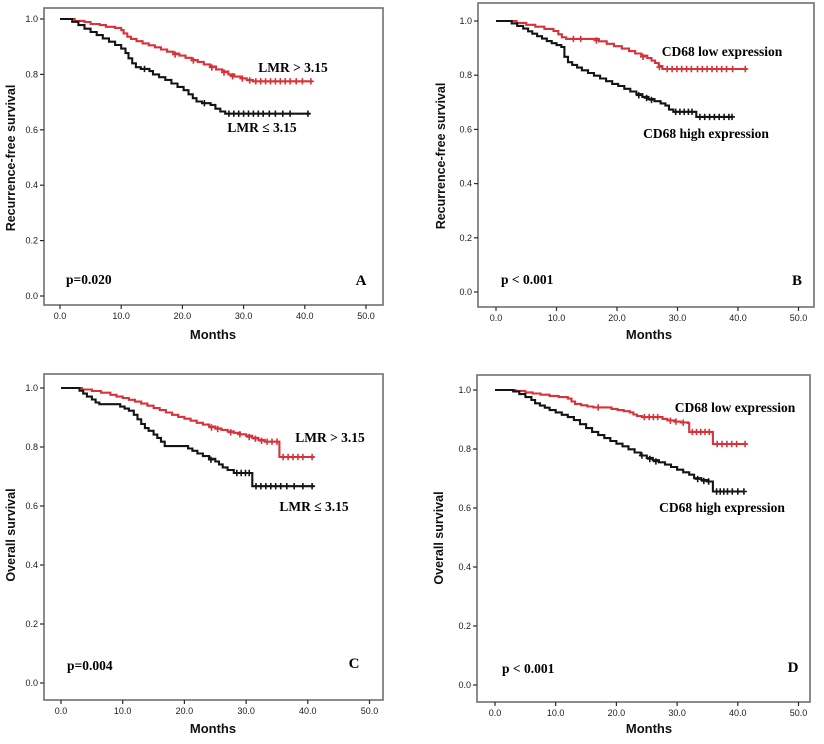 The height and width of the screenshot is (744, 824). What do you see at coordinates (659, 54) in the screenshot?
I see `censor-marks-red-b` at bounding box center [659, 54].